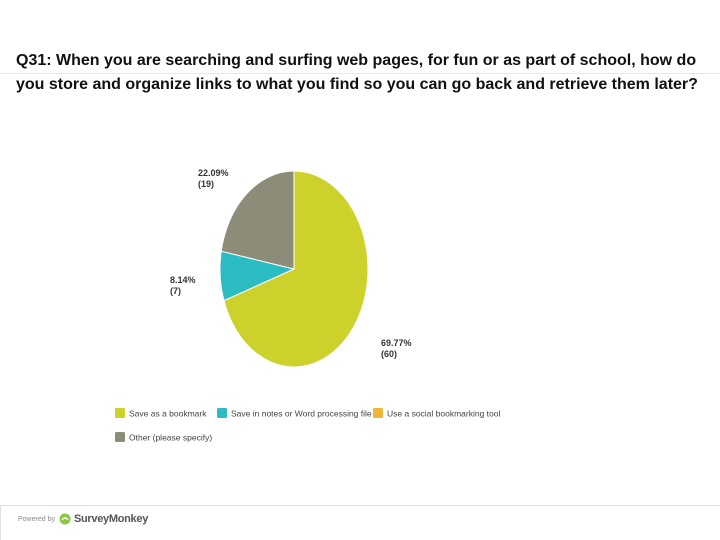  I want to click on data-label-count-1: (7), so click(175, 291).